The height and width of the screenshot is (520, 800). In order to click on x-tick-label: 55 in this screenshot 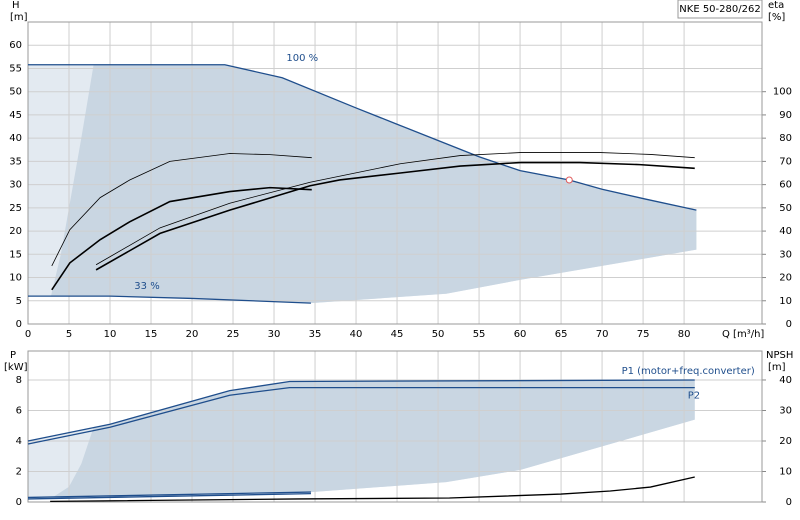, I will do `click(479, 334)`.